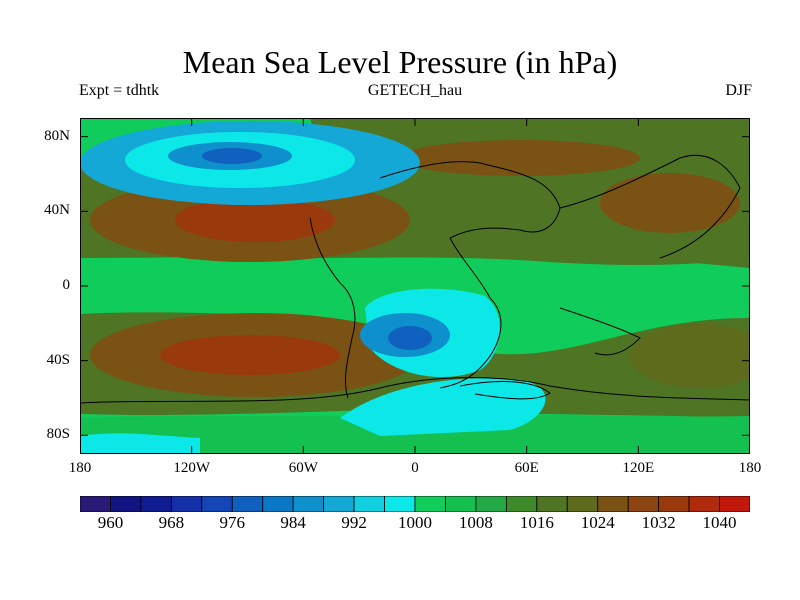 Image resolution: width=800 pixels, height=600 pixels. What do you see at coordinates (250, 355) in the screenshot?
I see `field-south-pacific-high-core` at bounding box center [250, 355].